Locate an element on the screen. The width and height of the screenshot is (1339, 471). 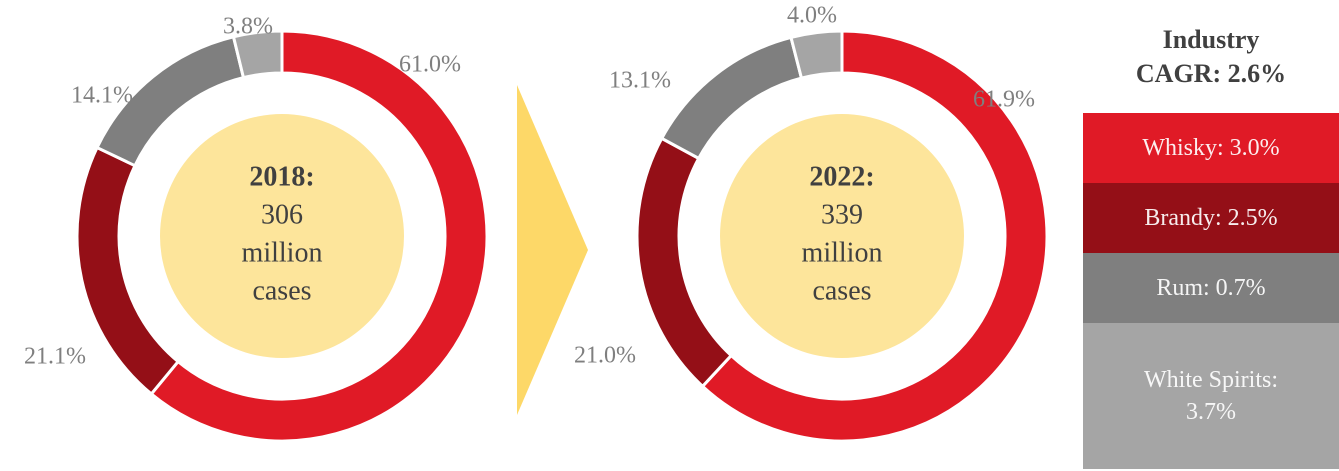
legend-title-text: Industry CAGR: 2.6% is located at coordinates (1211, 56).